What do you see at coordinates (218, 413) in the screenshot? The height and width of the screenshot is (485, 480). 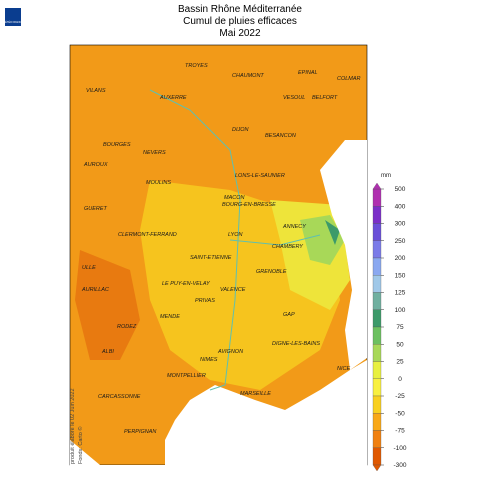 I see `sea` at bounding box center [218, 413].